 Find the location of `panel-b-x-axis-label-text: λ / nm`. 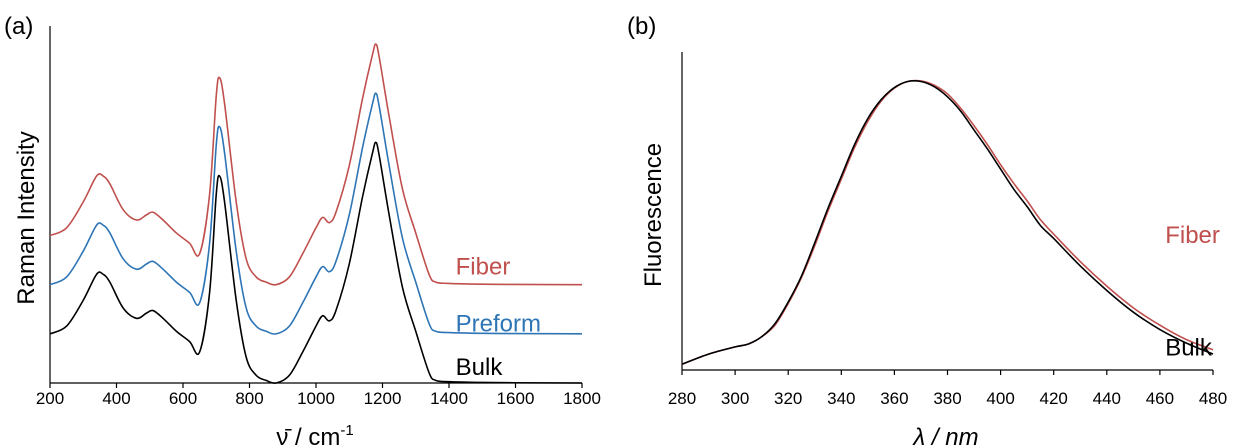

panel-b-x-axis-label-text: λ / nm is located at coordinates (944, 436).